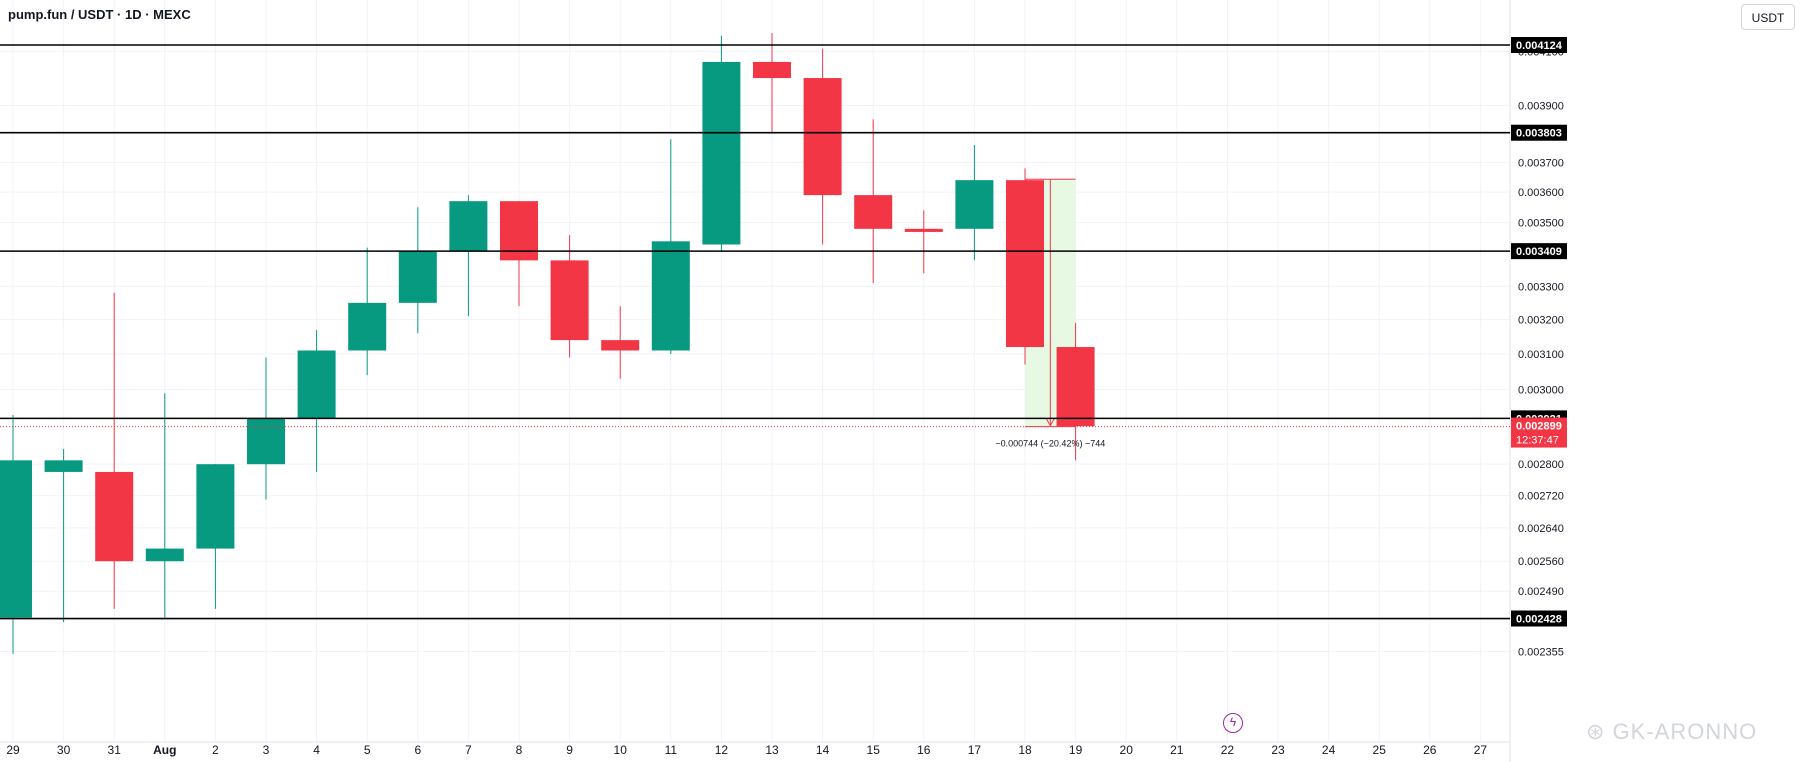 This screenshot has height=762, width=1805. I want to click on x-tick-label: 25, so click(1380, 750).